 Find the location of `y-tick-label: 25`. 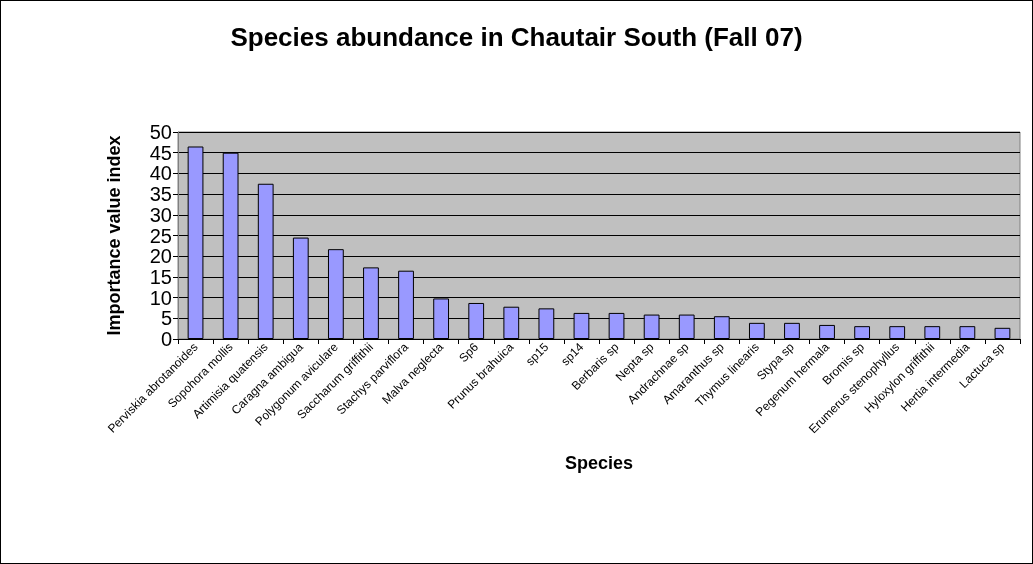

y-tick-label: 25 is located at coordinates (160, 235).